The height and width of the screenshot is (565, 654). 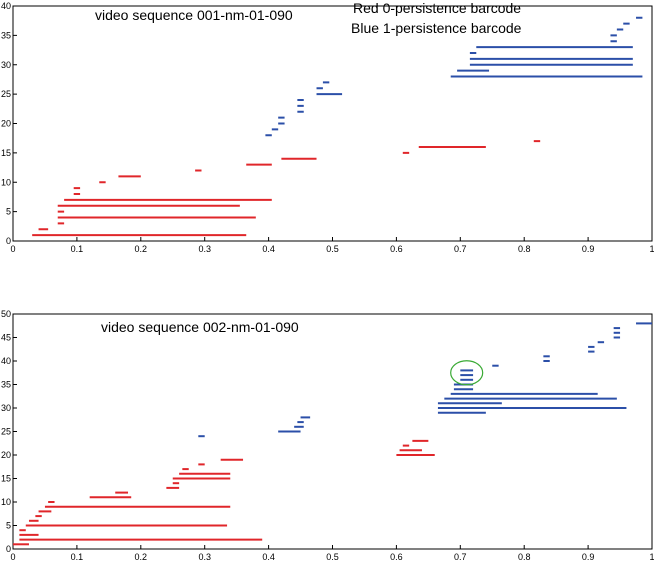 I want to click on highlight-circle, so click(x=467, y=373).